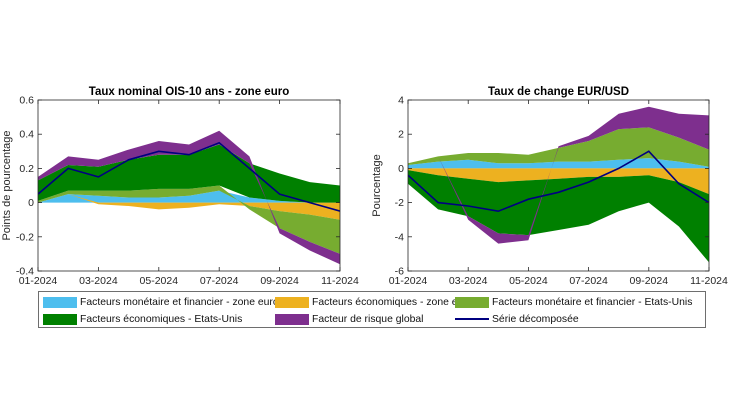 Image resolution: width=730 pixels, height=410 pixels. I want to click on legend-item-economiques-us: Facteurs économiques - Etats-Unis, so click(142, 319).